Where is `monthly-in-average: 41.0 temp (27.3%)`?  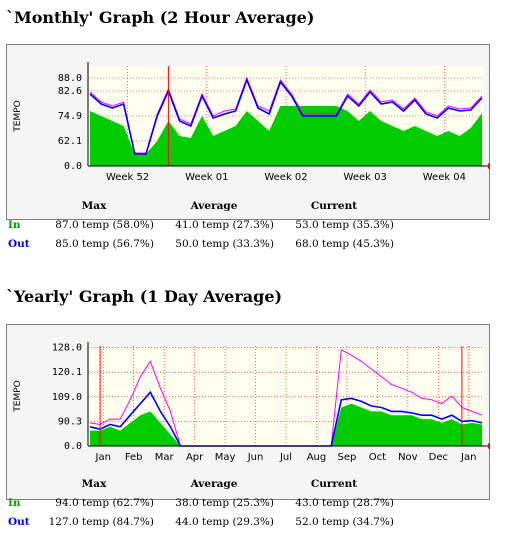
monthly-in-average: 41.0 temp (27.3%) is located at coordinates (224, 224).